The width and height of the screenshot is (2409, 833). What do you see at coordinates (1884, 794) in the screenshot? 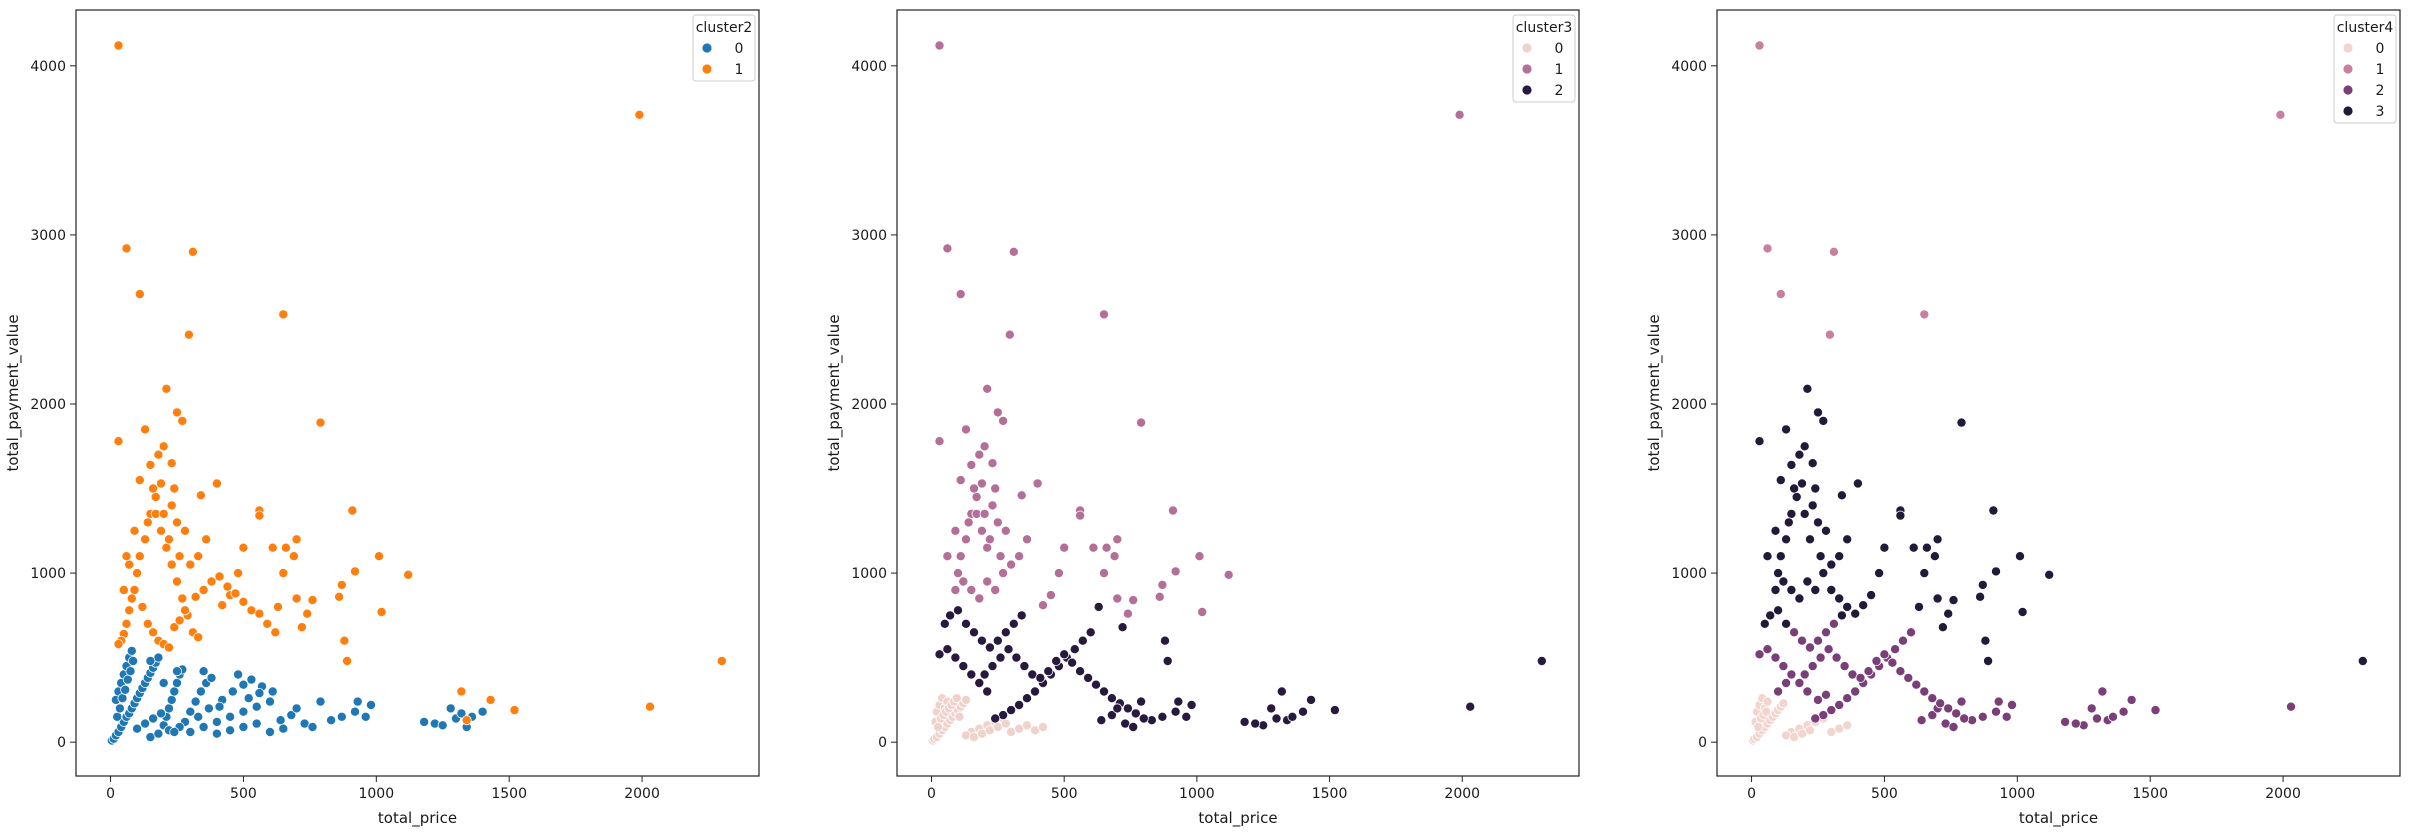
I see `x-tick-label: 500` at bounding box center [1884, 794].